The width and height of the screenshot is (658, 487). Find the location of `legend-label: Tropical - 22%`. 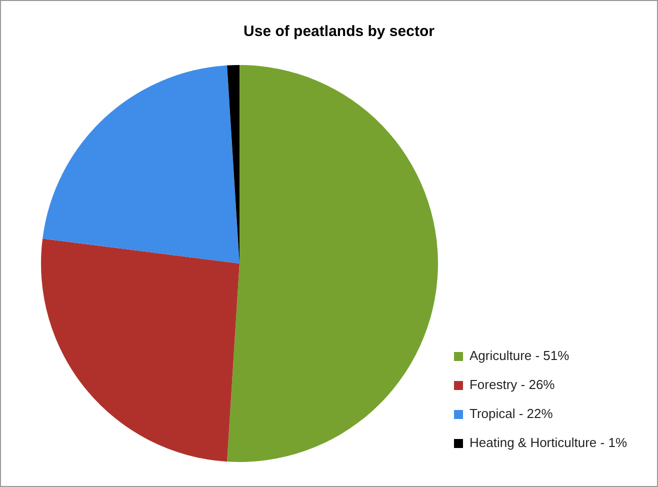

legend-label: Tropical - 22% is located at coordinates (511, 414).